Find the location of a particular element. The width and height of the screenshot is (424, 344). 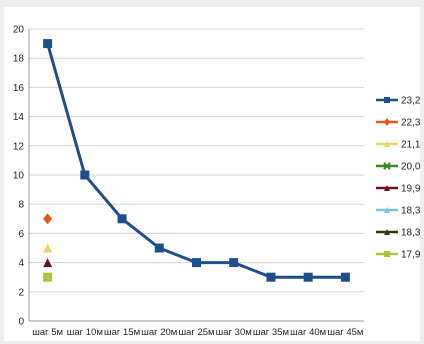

legend-label: 19,92 is located at coordinates (410, 189).